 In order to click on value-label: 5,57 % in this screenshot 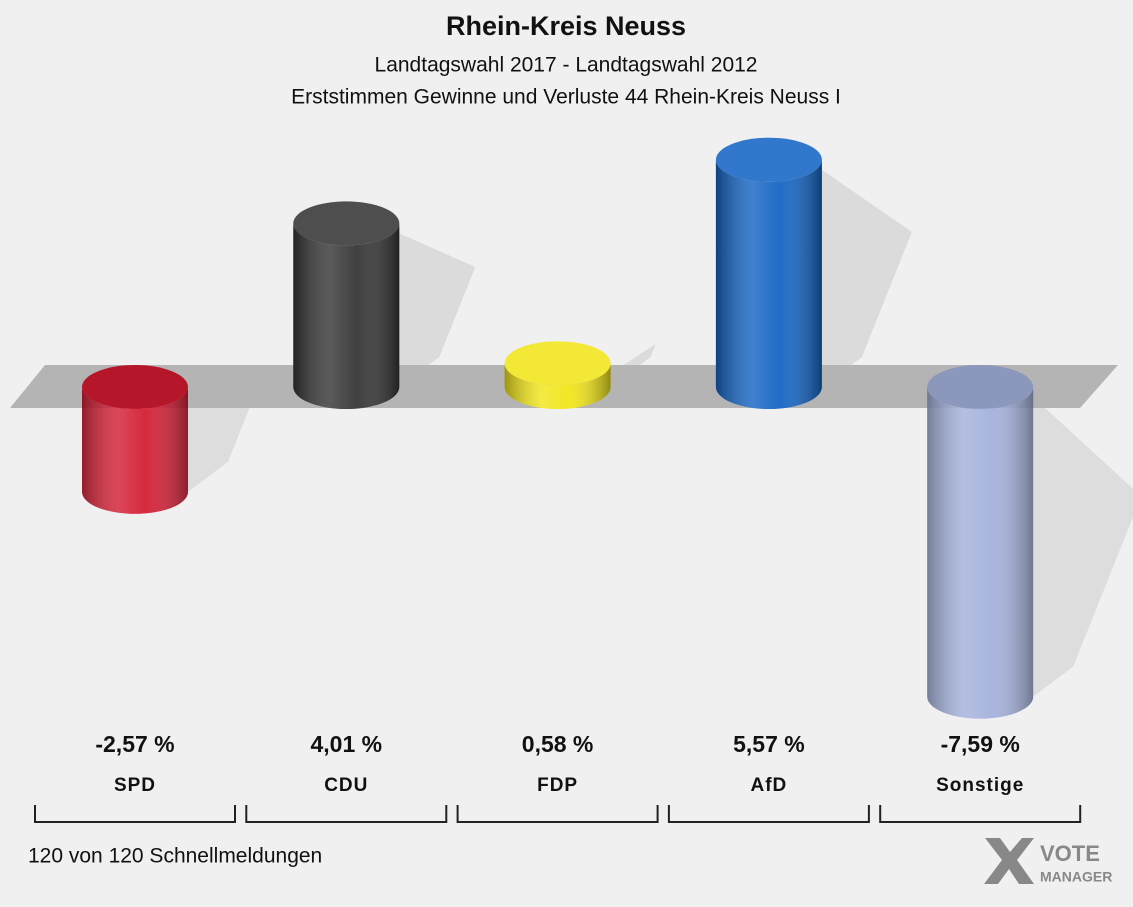, I will do `click(769, 744)`.